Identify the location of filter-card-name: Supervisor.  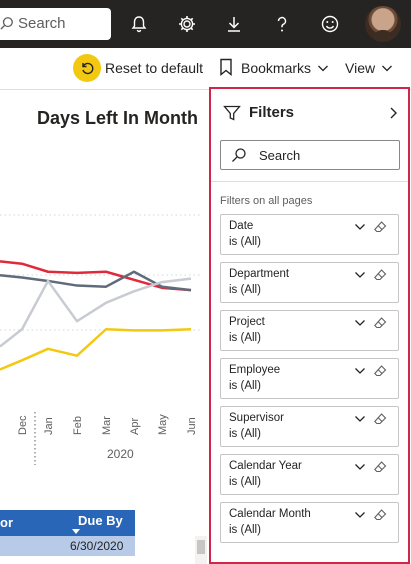
(256, 418).